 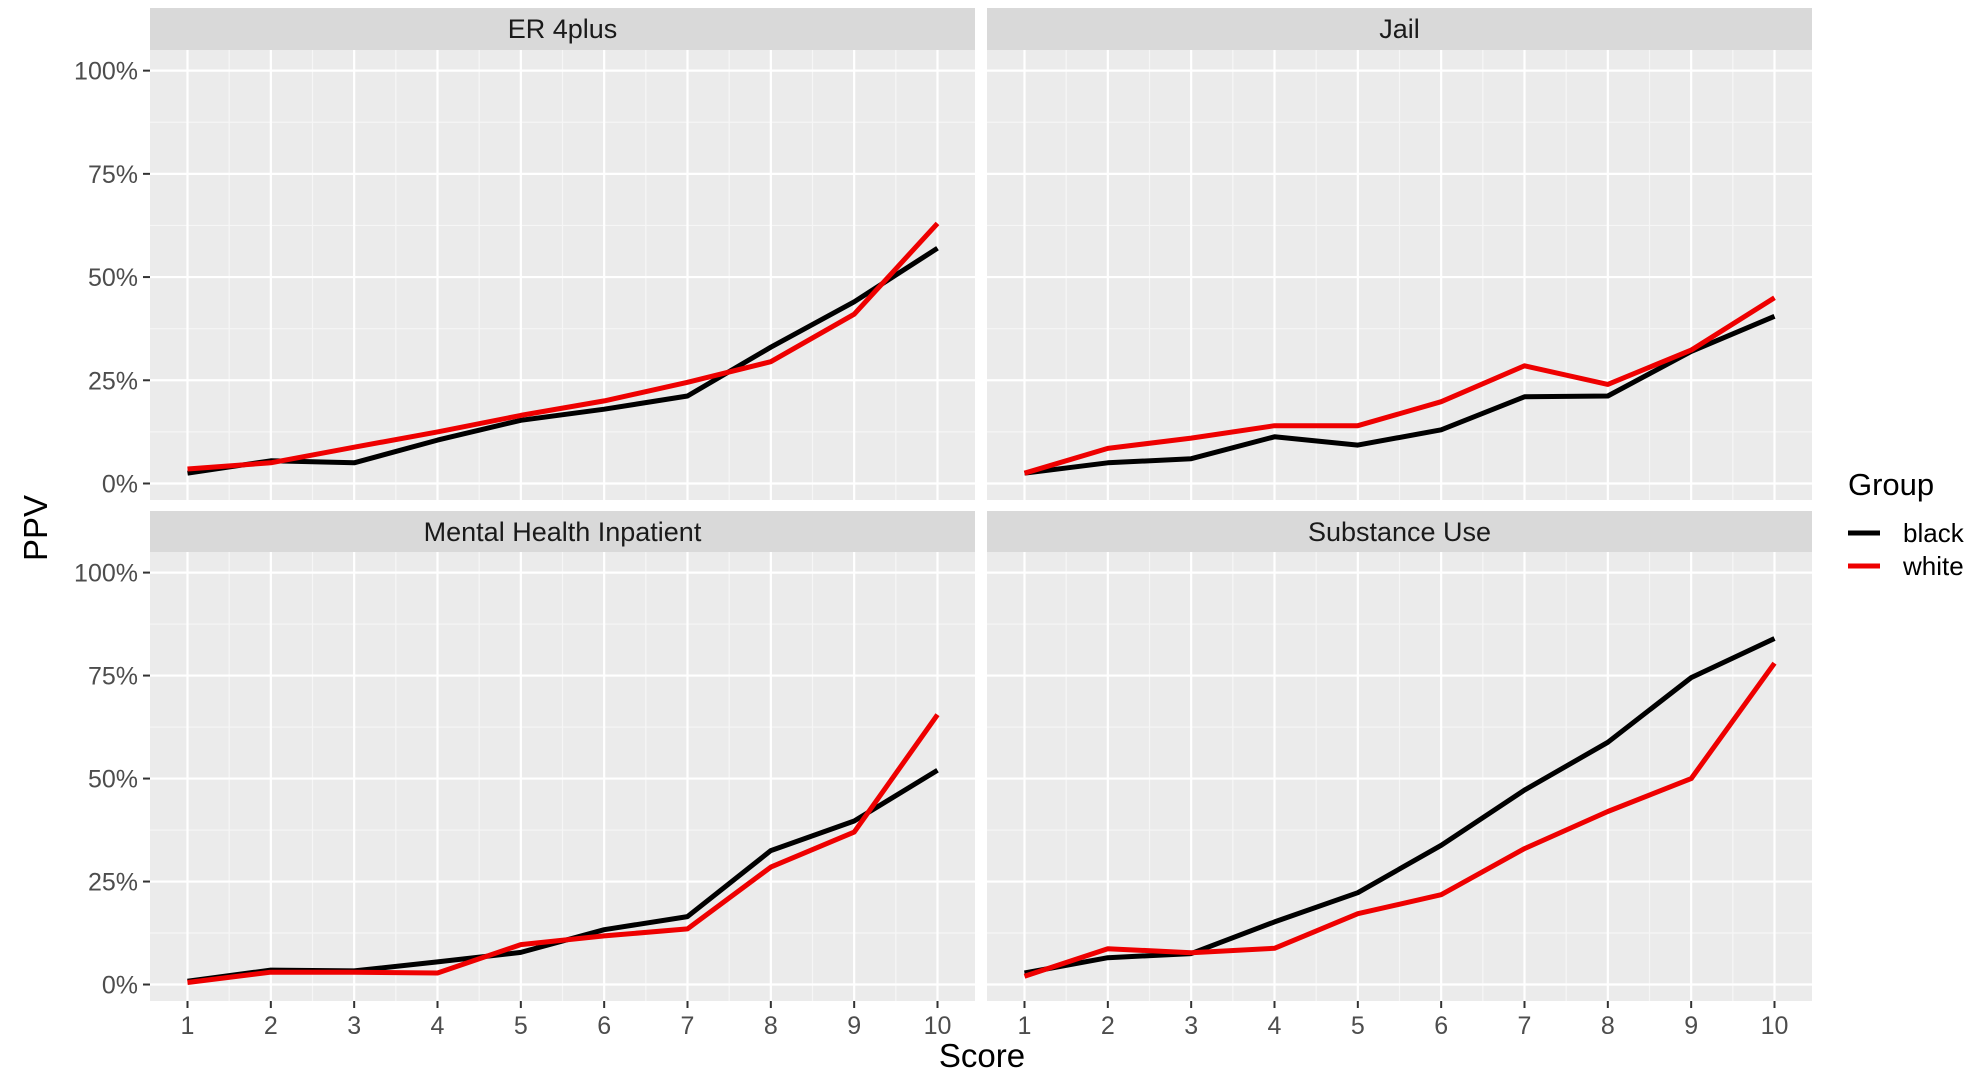 I want to click on facet-title: Substance Use, so click(x=1399, y=532).